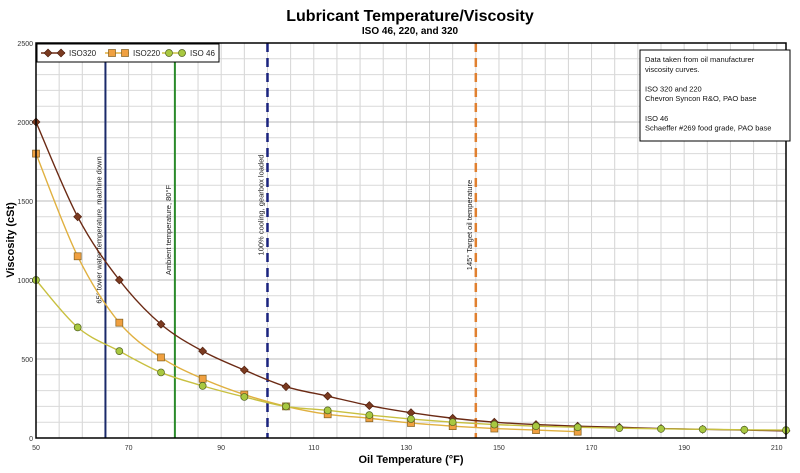  I want to click on legend-label: ISO220, so click(147, 53).